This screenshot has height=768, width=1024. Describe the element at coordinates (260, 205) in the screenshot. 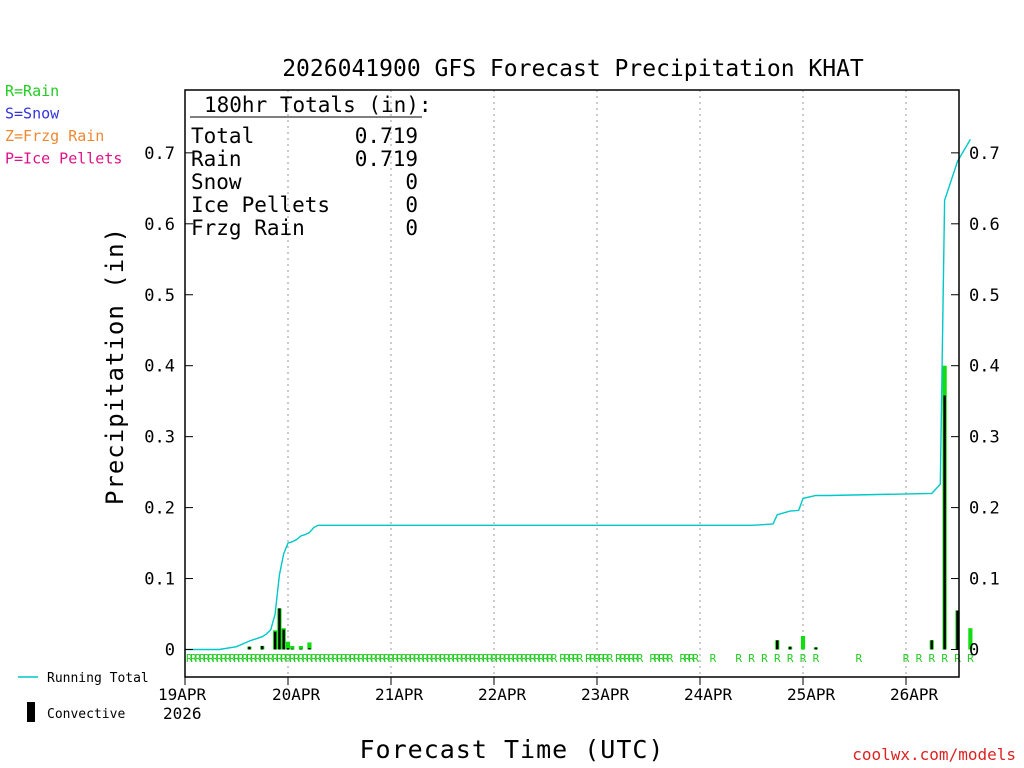

I see `totals-row-label: Ice Pellets` at that location.